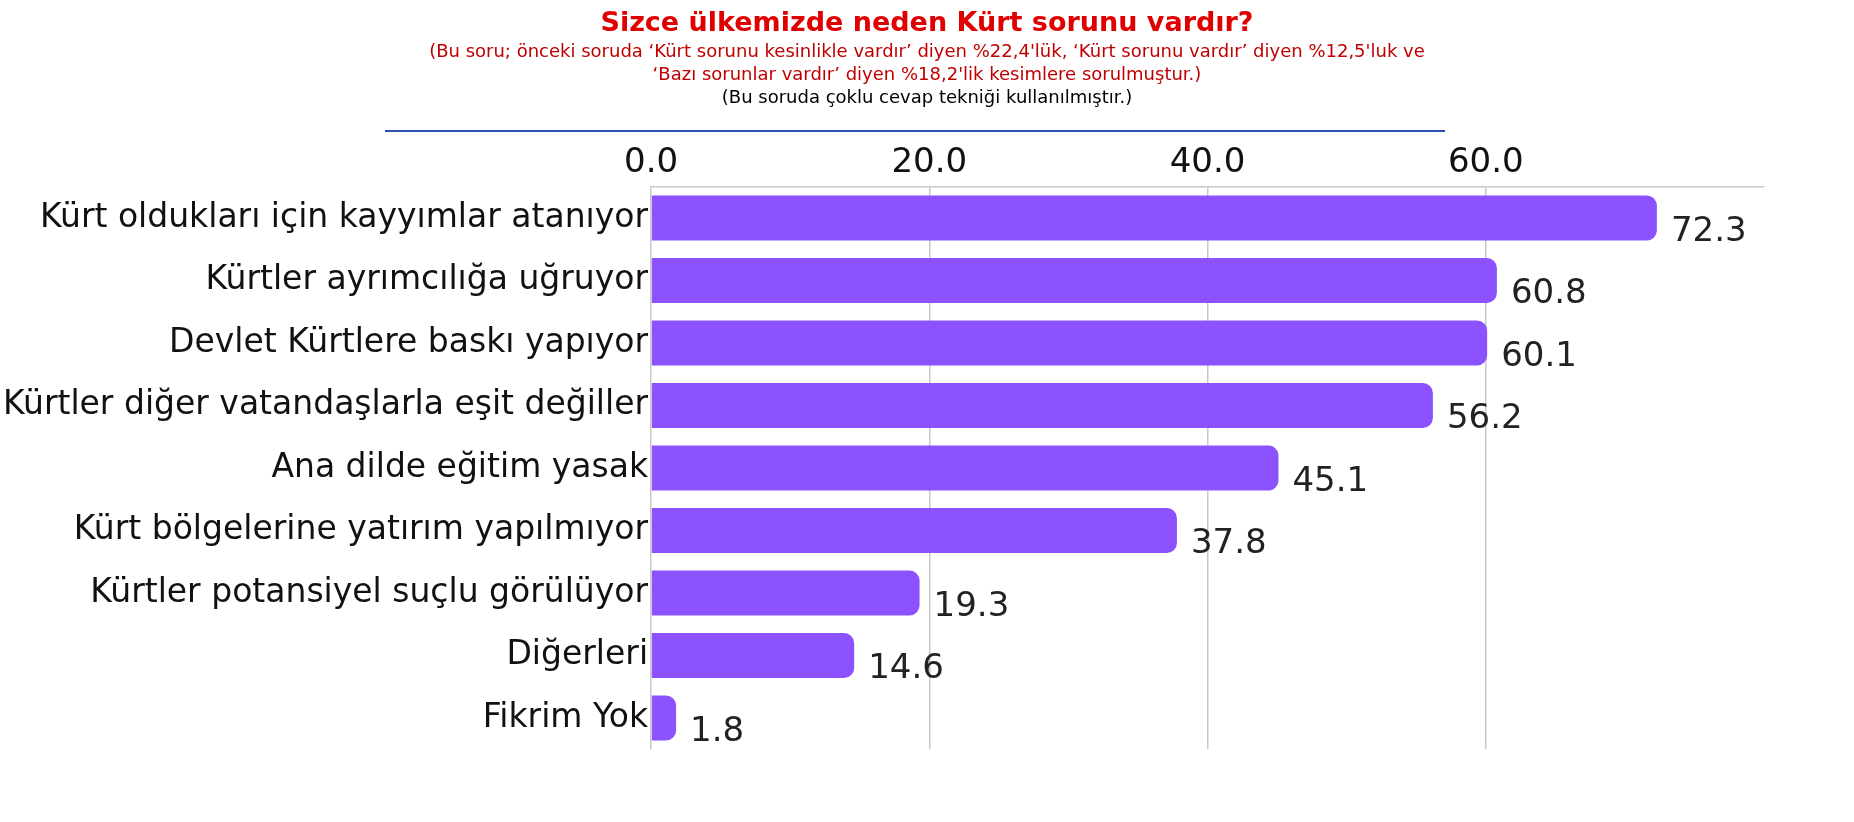 This screenshot has height=822, width=1854. I want to click on y-tick-label: Kürtler ayrımcılığa uğruyor, so click(427, 278).